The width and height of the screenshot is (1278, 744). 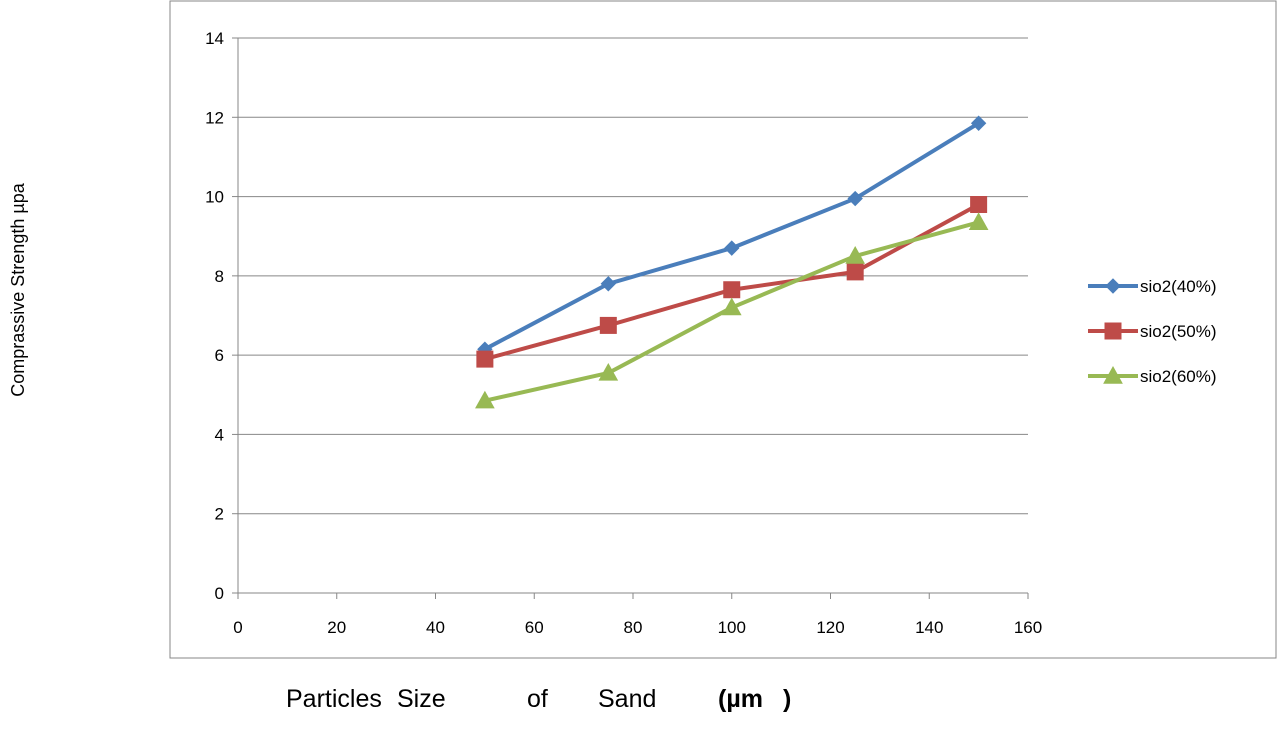 What do you see at coordinates (1178, 286) in the screenshot?
I see `legend-label: sio2(40%)` at bounding box center [1178, 286].